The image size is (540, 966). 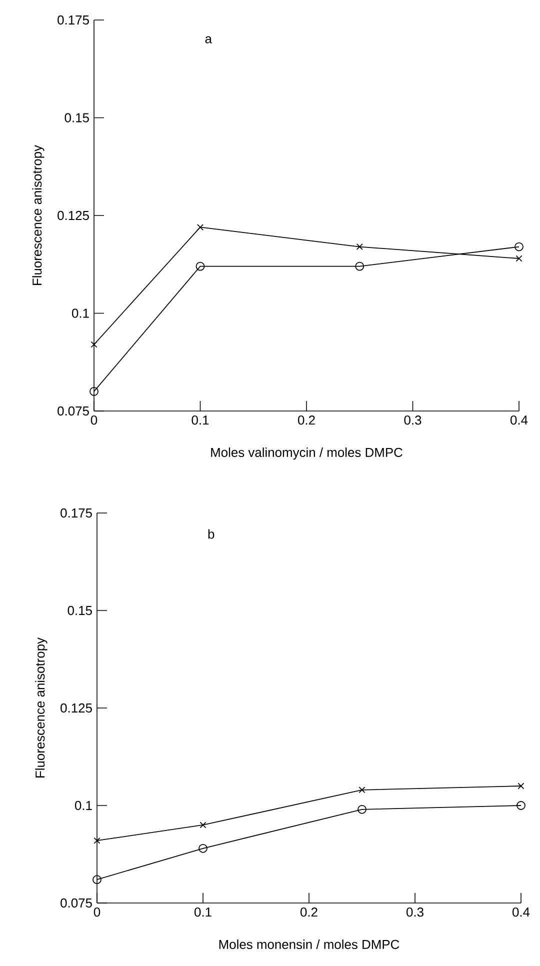 I want to click on annotation: a, so click(x=208, y=40).